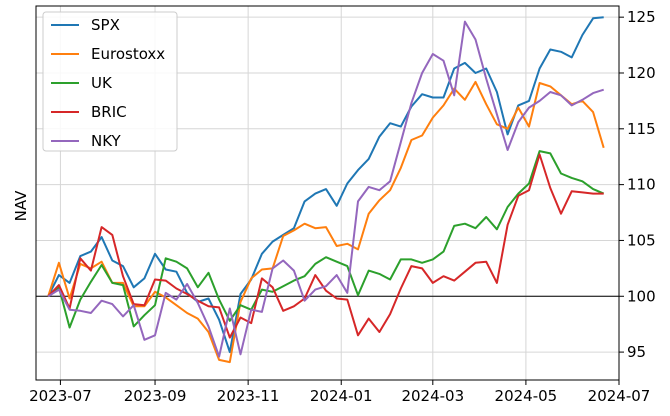 Image resolution: width=670 pixels, height=416 pixels. What do you see at coordinates (21, 206) in the screenshot?
I see `y-axis-title: NAV` at bounding box center [21, 206].